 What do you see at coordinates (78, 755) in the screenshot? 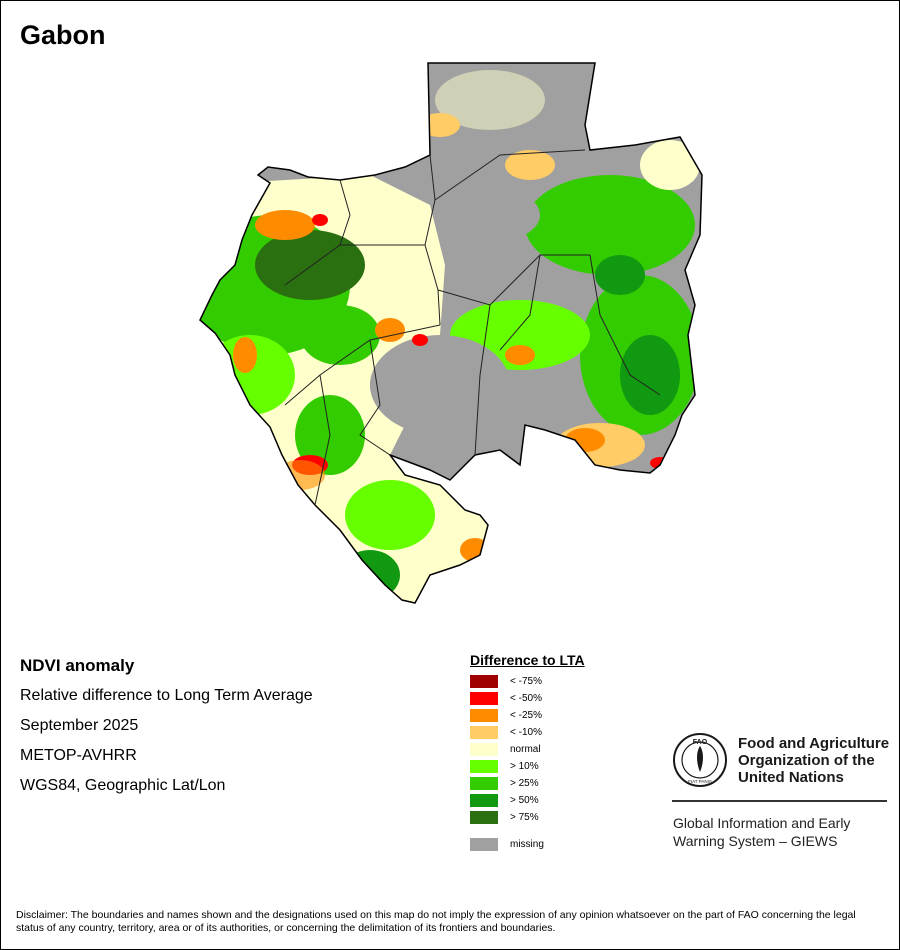
I see `map-sensor: METOP-AVHRR` at bounding box center [78, 755].